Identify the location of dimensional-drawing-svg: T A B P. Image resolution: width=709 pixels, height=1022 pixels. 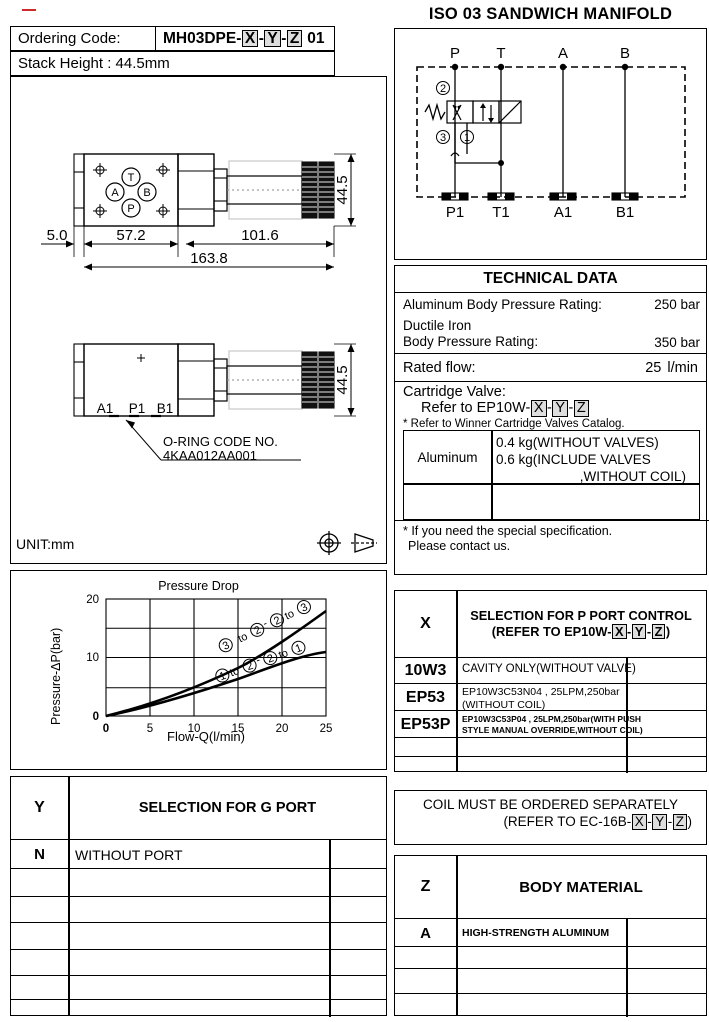
(198, 308).